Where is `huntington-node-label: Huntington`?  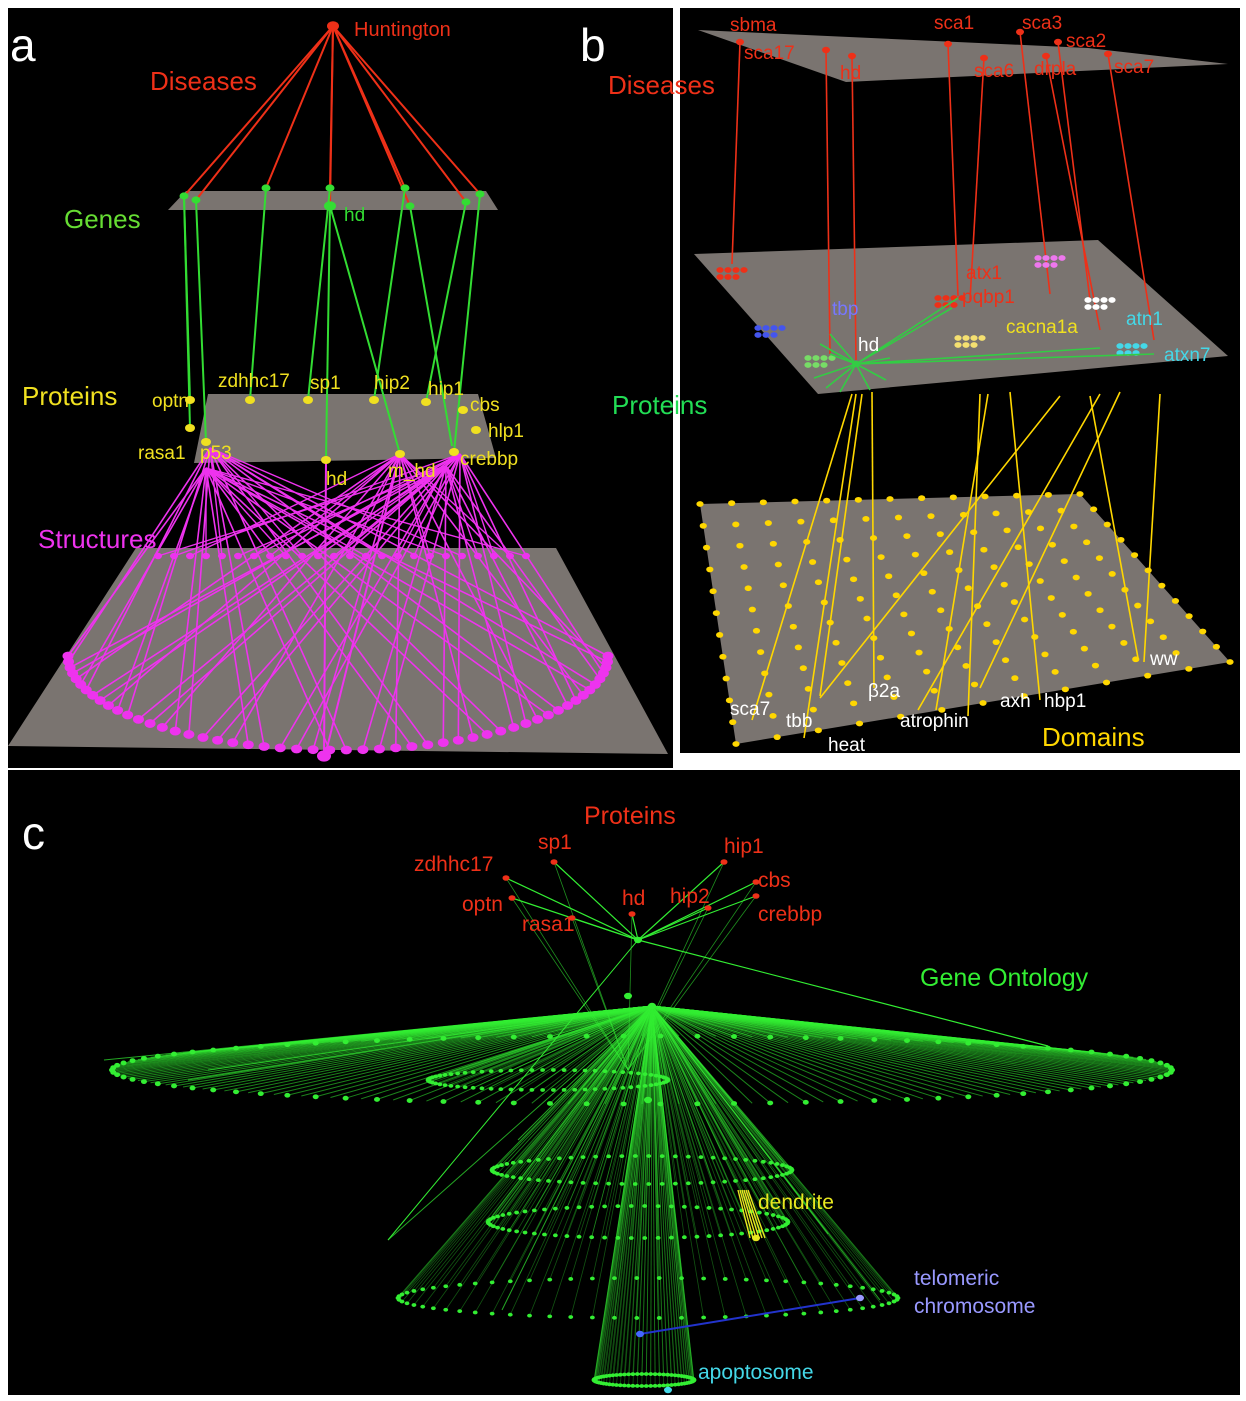 huntington-node-label: Huntington is located at coordinates (402, 30).